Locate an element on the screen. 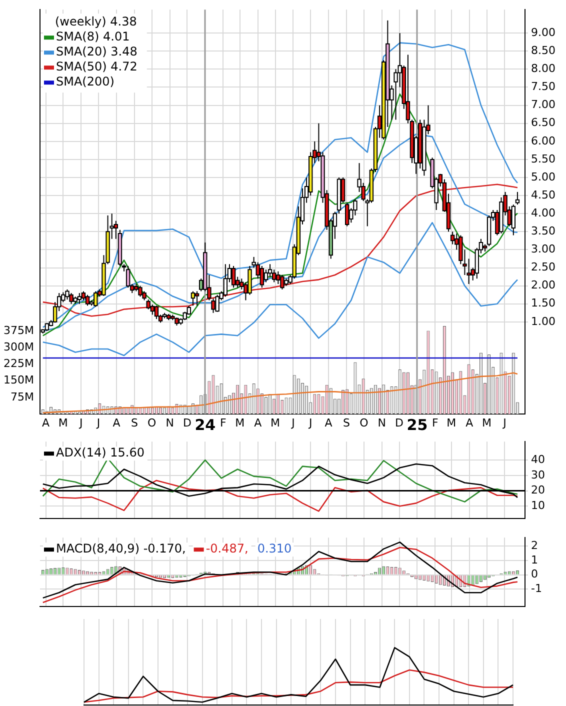  legend-label: ADX(14) 15.60 is located at coordinates (100, 453).